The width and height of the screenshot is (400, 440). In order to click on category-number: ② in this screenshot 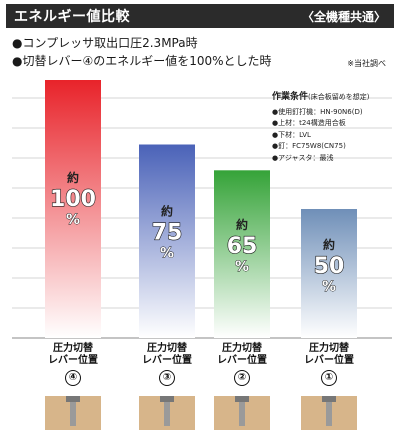, I will do `click(242, 378)`.